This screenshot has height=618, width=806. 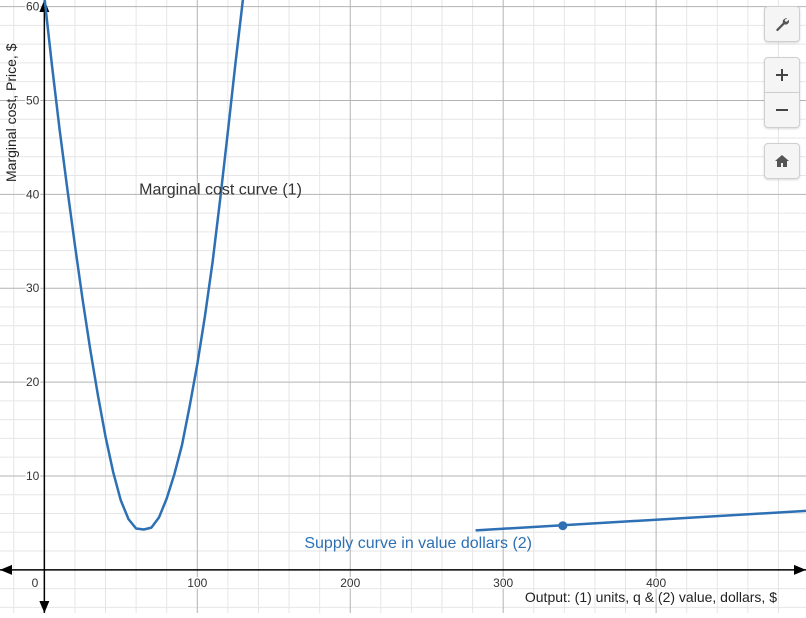 What do you see at coordinates (640, 520) in the screenshot?
I see `supply-curve` at bounding box center [640, 520].